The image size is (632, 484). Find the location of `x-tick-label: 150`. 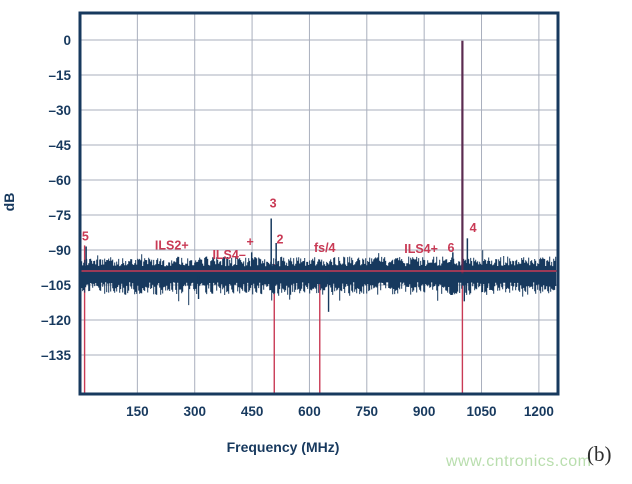

x-tick-label: 150 is located at coordinates (137, 411).